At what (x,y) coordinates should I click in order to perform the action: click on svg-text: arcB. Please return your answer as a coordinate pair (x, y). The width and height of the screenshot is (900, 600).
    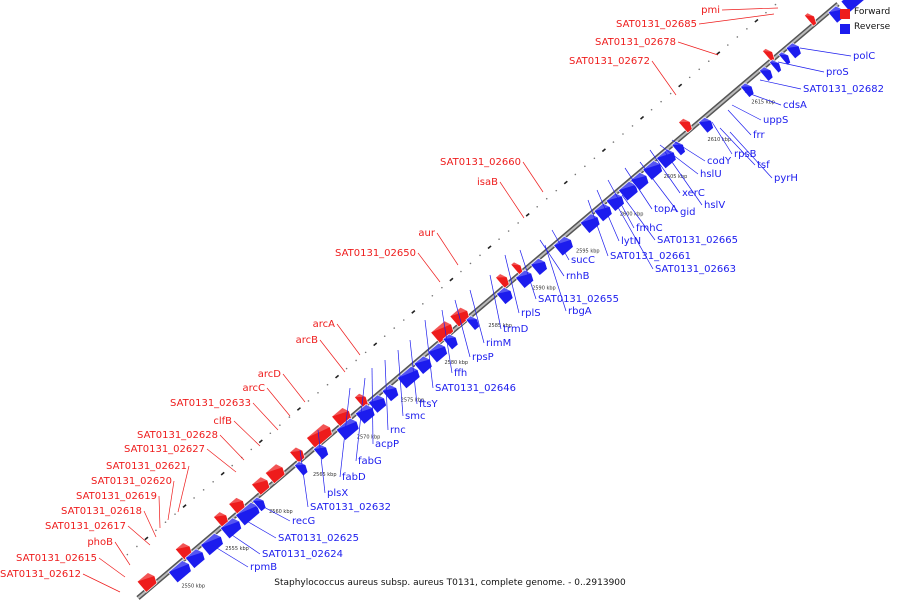
    Looking at the image, I should click on (307, 340).